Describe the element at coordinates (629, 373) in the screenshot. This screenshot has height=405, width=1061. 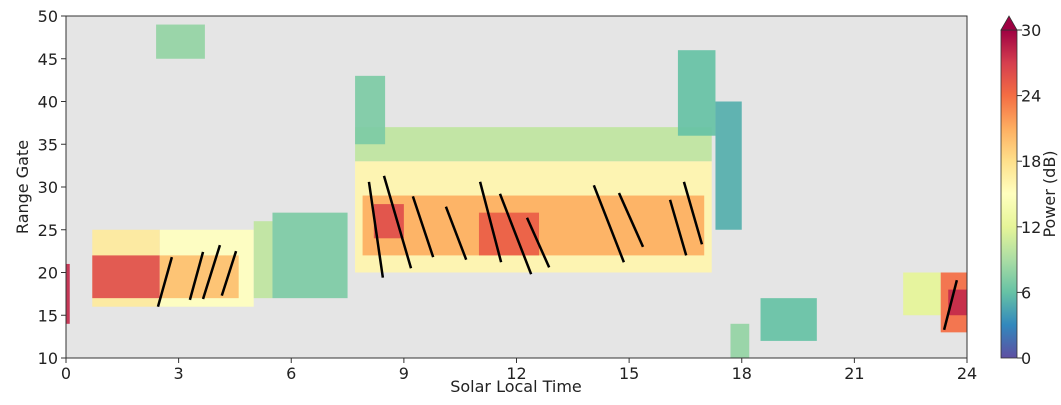
I see `x-tick-label: 15` at that location.